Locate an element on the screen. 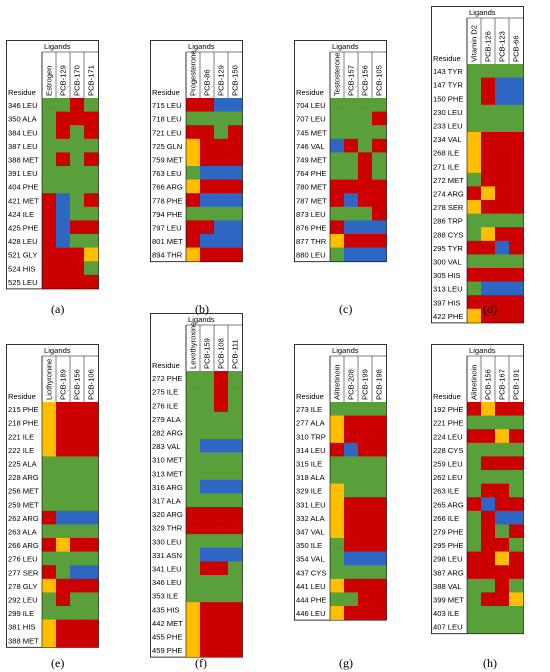  residue-label: 224 LEU is located at coordinates (448, 436).